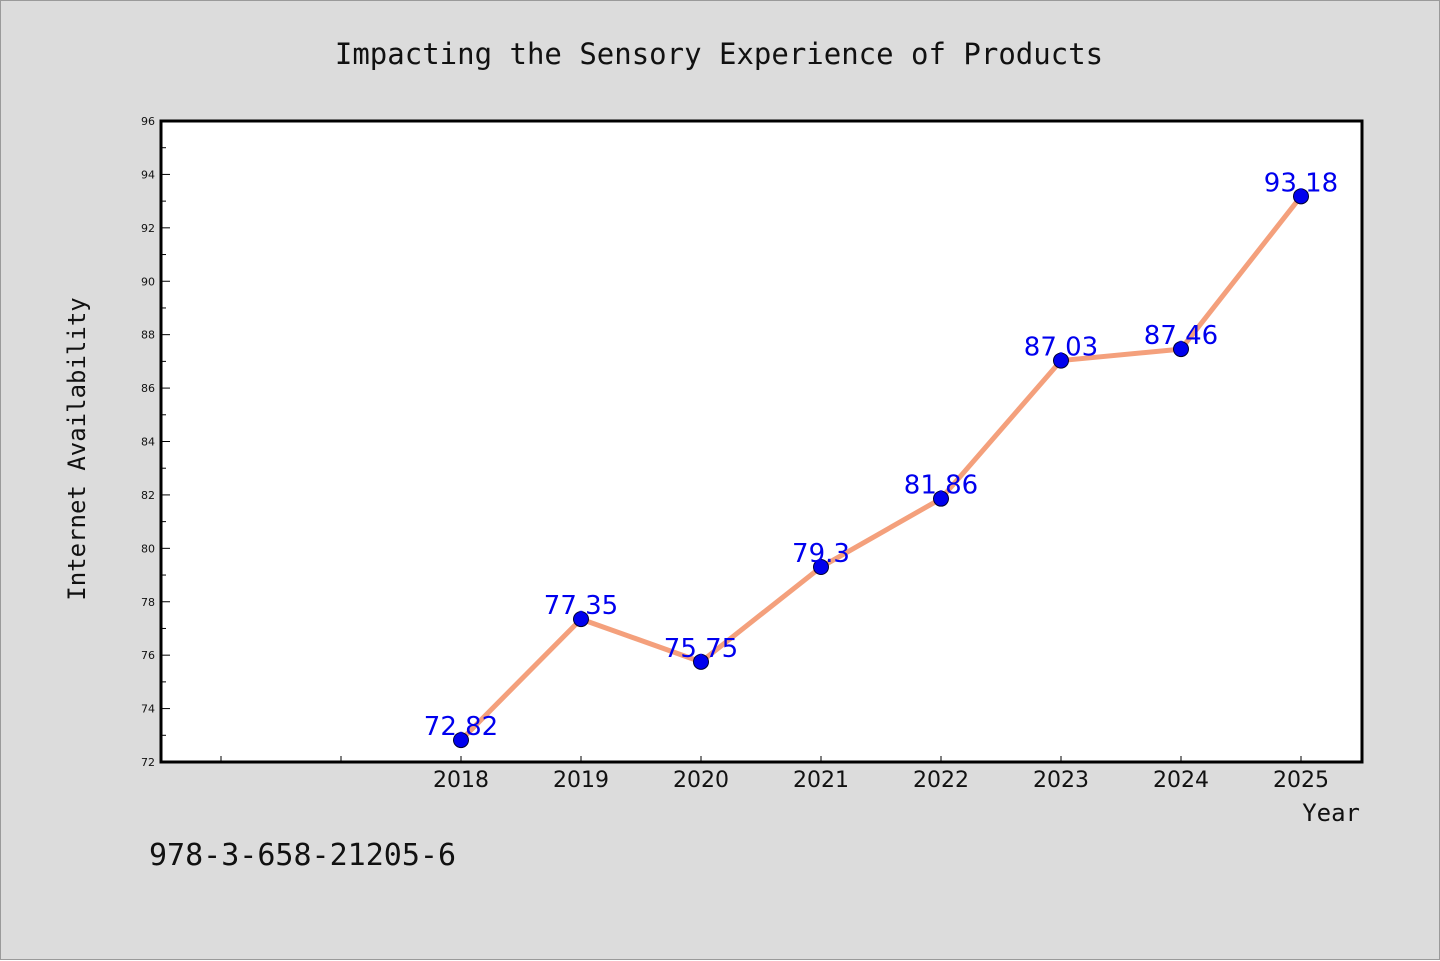 The width and height of the screenshot is (1440, 961). What do you see at coordinates (148, 442) in the screenshot?
I see `y-tick-label: 84` at bounding box center [148, 442].